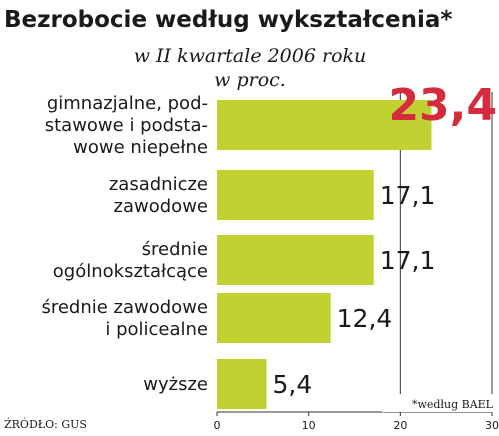 This screenshot has height=436, width=499. I want to click on category-label-1-line-1: zawodowe, so click(161, 206).